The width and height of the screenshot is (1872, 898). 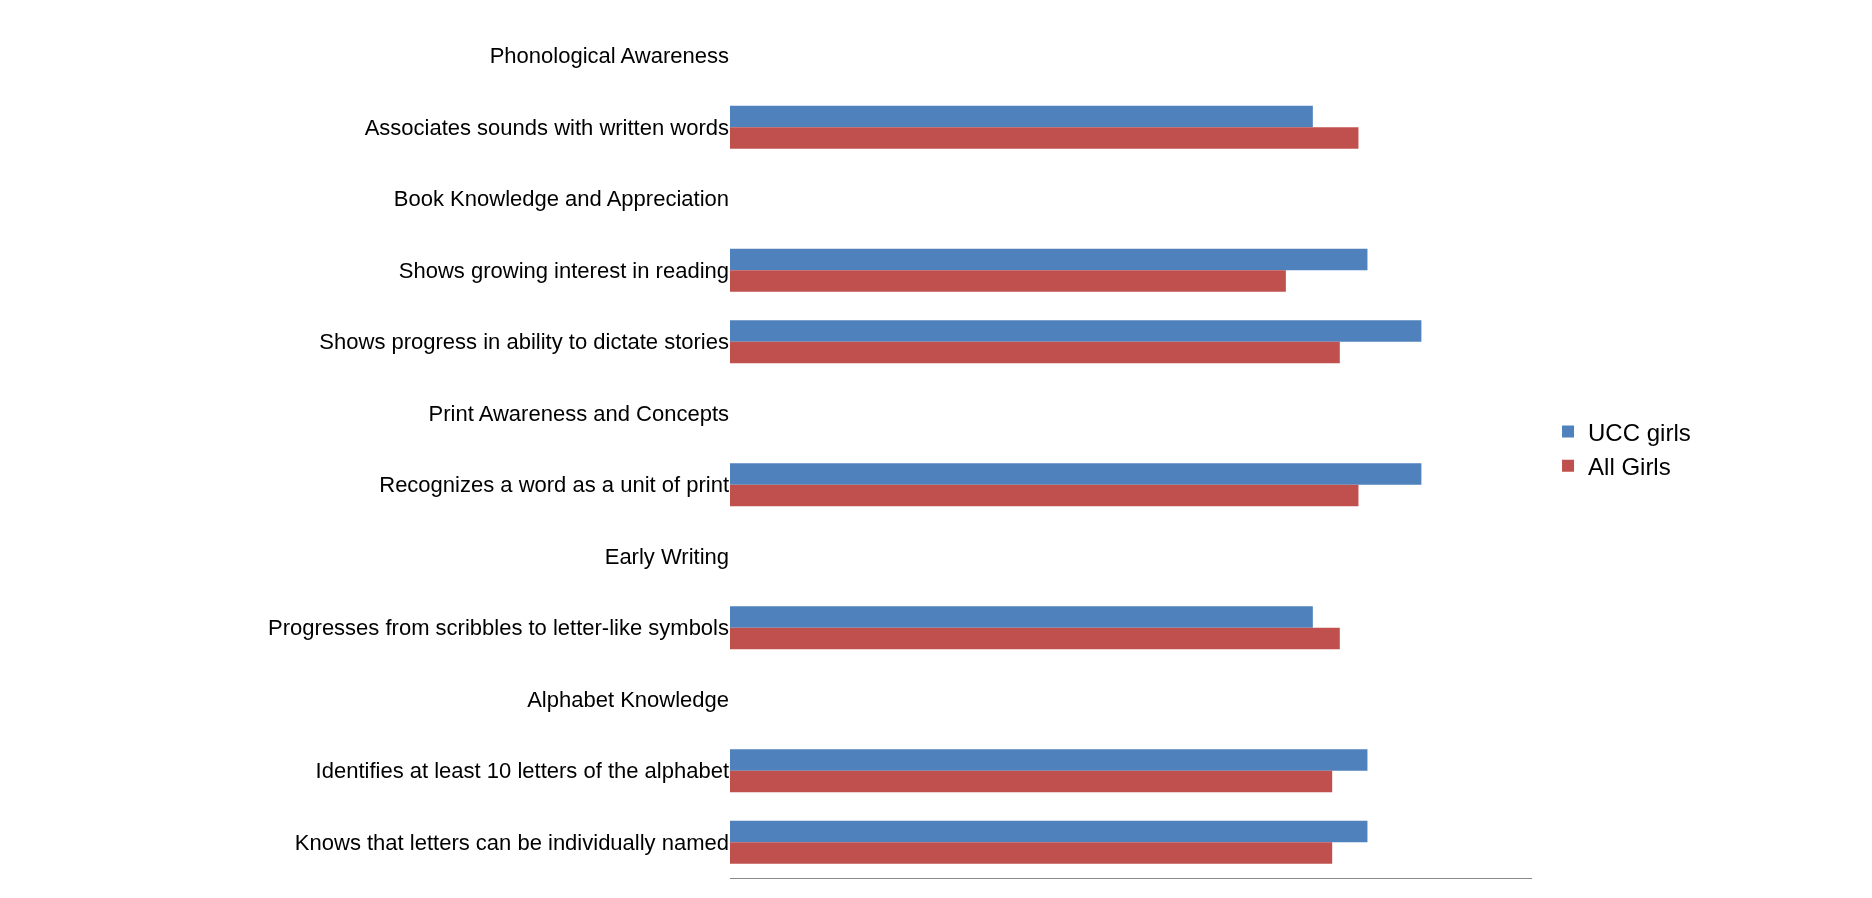 I want to click on y-tick-label: Alphabet Knowledge, so click(x=628, y=699).